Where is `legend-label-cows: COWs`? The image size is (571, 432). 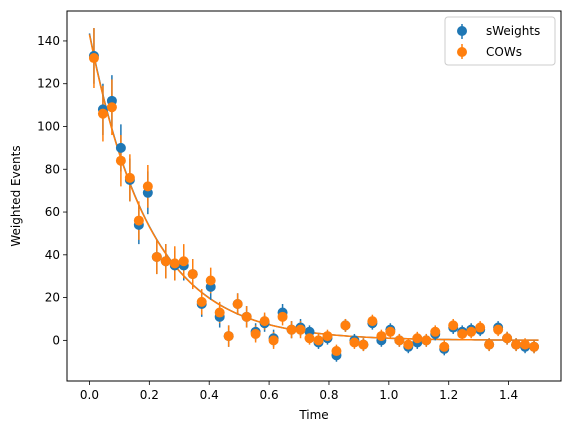 legend-label-cows: COWs is located at coordinates (504, 52).